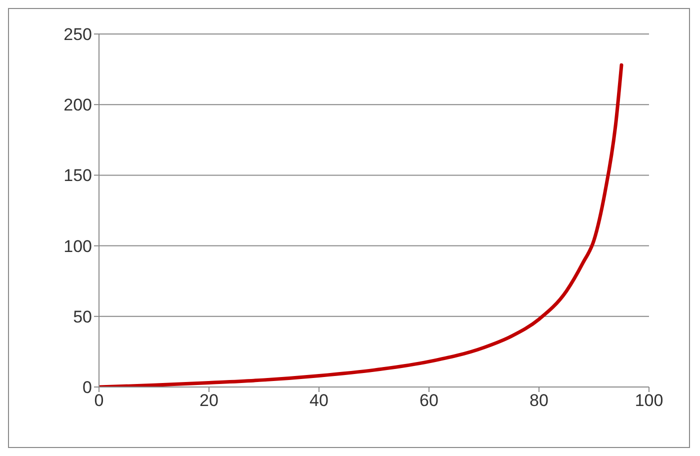  Describe the element at coordinates (209, 400) in the screenshot. I see `x-tick-label: 20` at that location.